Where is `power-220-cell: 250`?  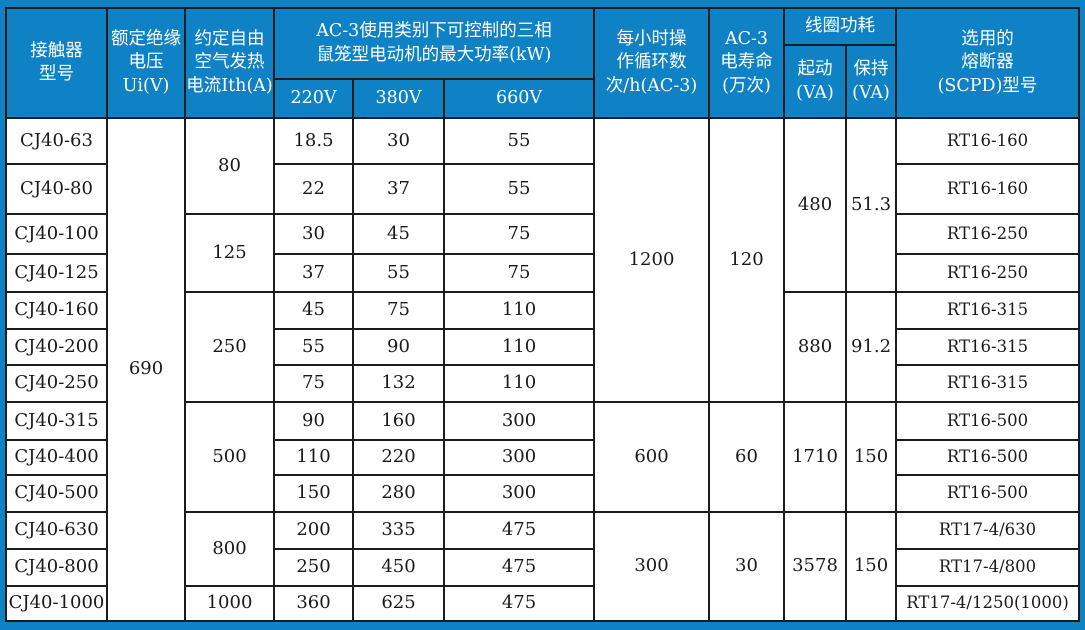 power-220-cell: 250 is located at coordinates (313, 567).